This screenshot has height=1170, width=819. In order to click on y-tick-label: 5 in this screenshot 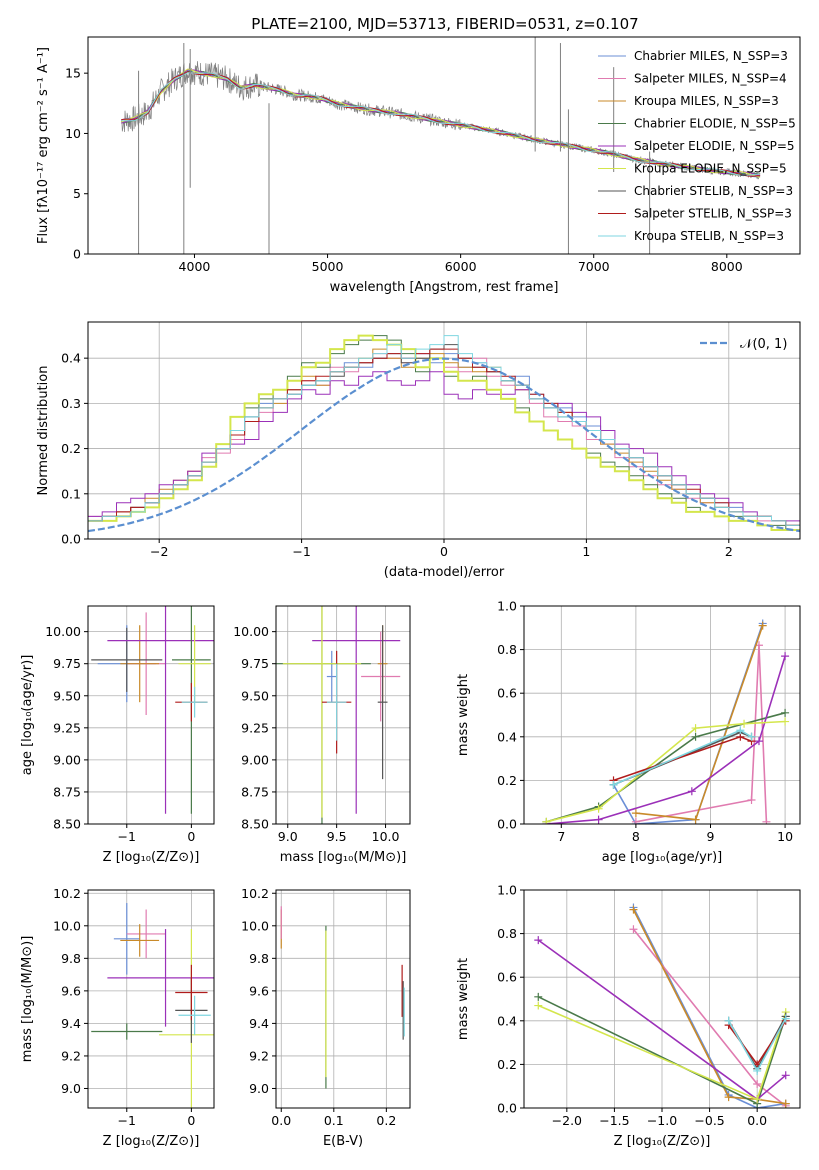, I will do `click(77, 193)`.